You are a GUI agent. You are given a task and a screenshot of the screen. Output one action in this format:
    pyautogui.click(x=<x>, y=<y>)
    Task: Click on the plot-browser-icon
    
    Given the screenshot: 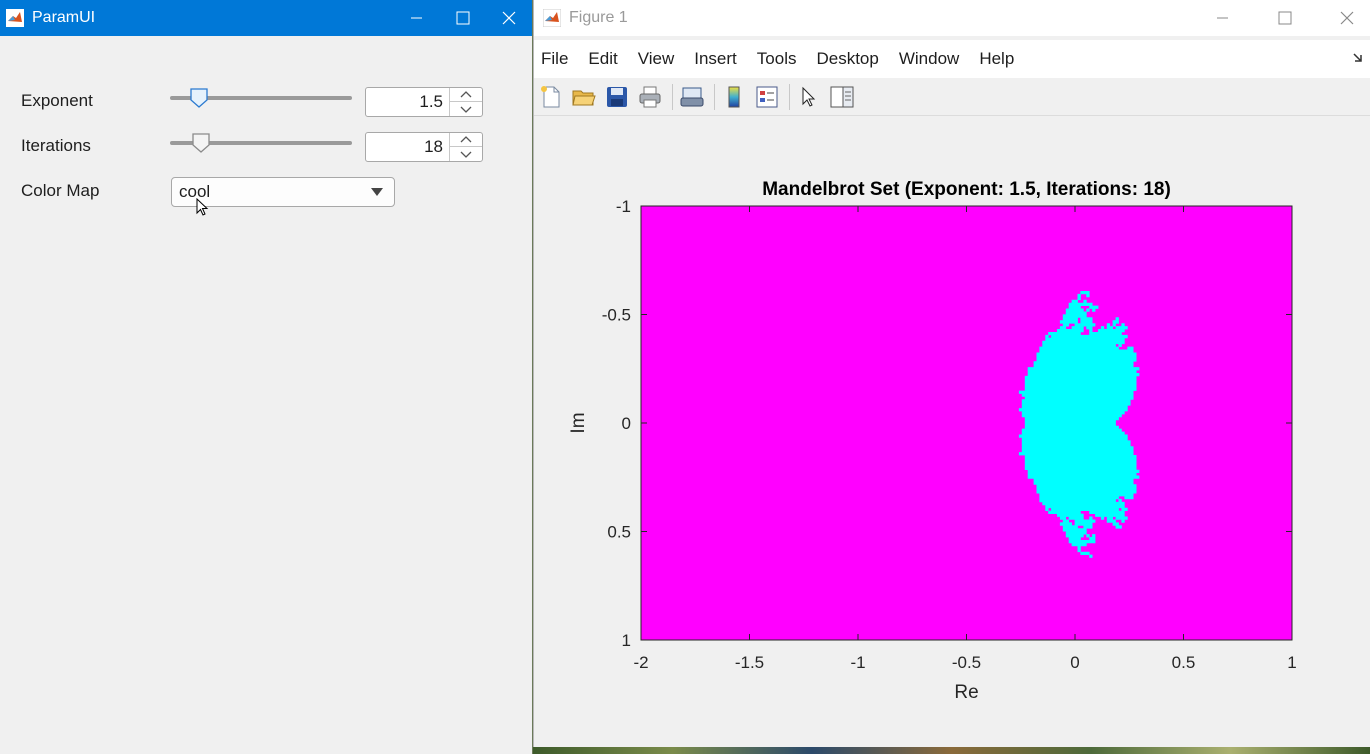 What is the action you would take?
    pyautogui.click(x=842, y=96)
    